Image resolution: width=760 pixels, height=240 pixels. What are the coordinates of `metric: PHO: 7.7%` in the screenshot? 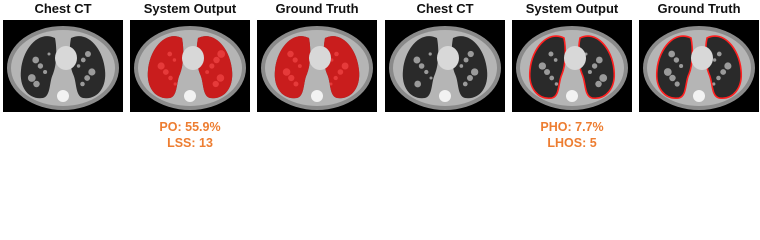 It's located at (571, 127).